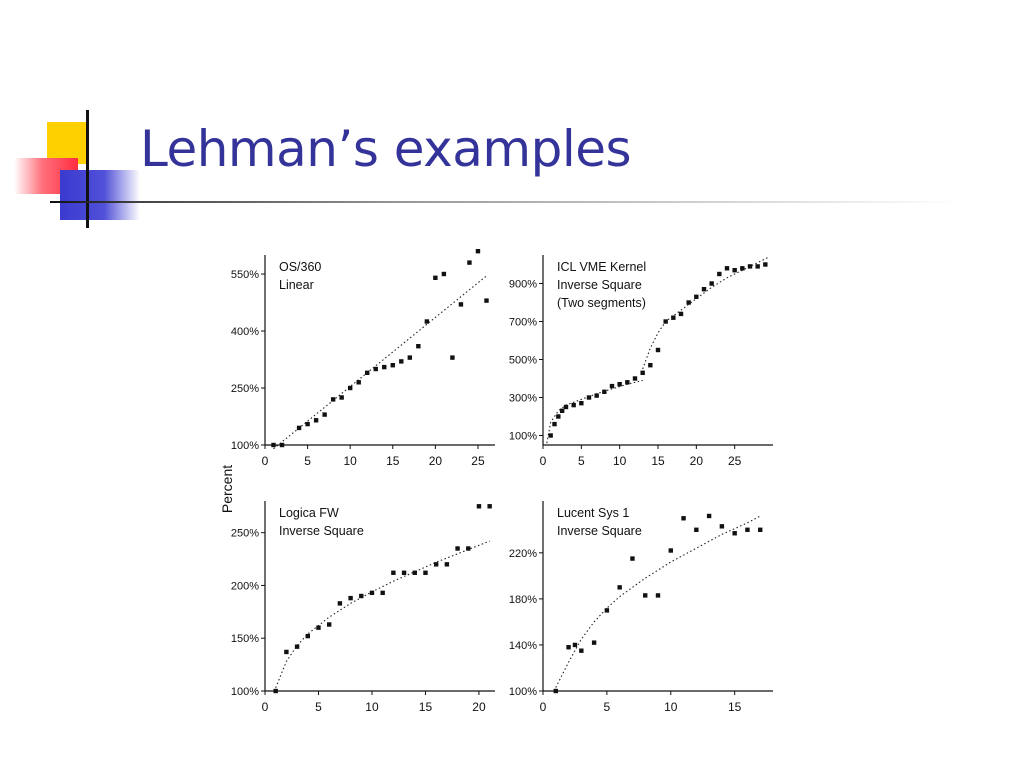  Describe the element at coordinates (300, 267) in the screenshot. I see `chart-title: OS/360` at that location.